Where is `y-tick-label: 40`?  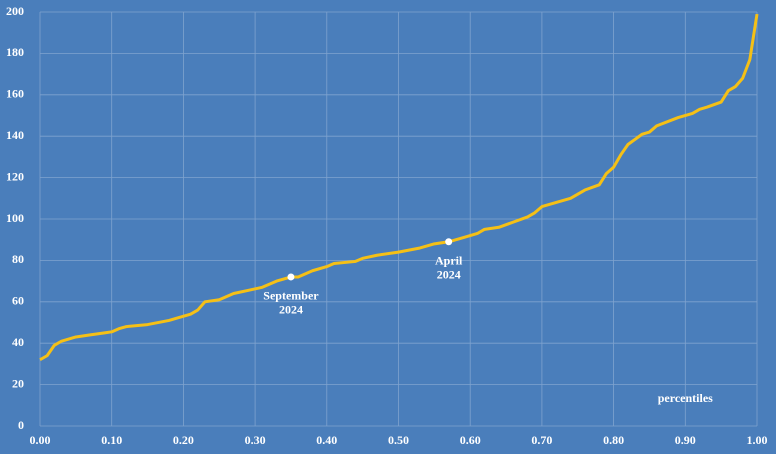 y-tick-label: 40 is located at coordinates (18, 342).